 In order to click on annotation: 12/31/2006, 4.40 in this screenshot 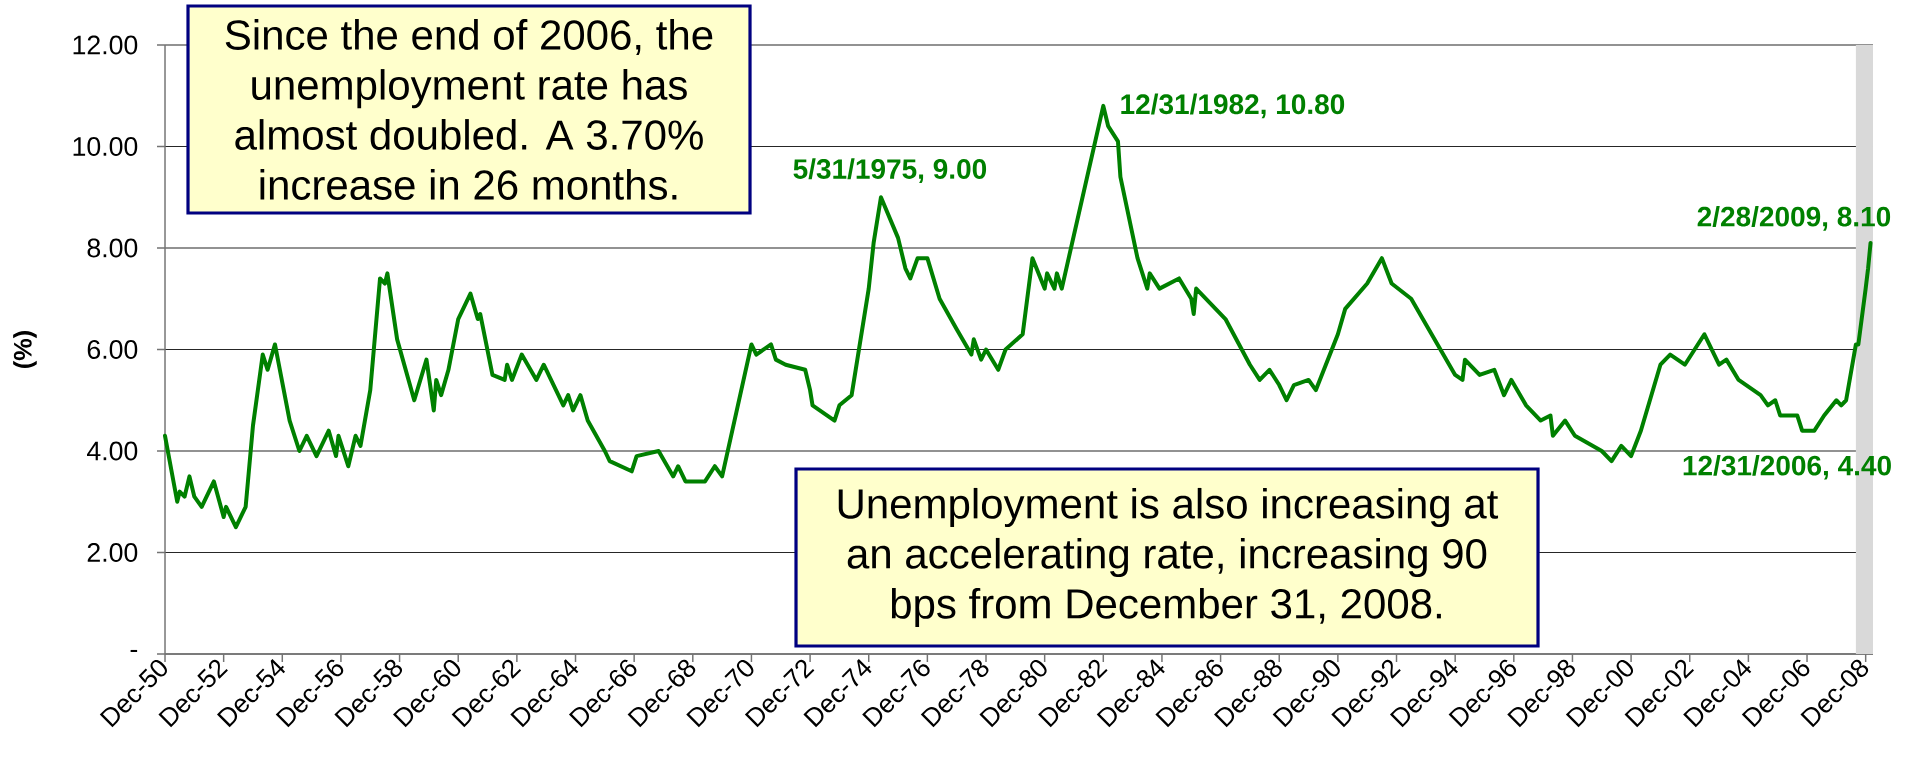, I will do `click(1787, 467)`.